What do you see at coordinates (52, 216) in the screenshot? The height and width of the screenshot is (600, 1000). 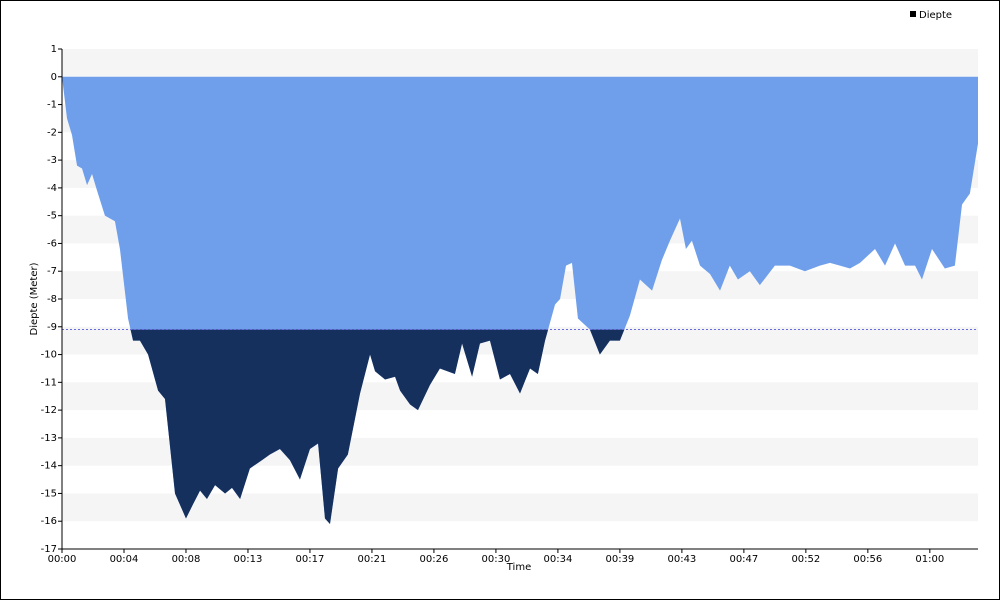 I see `y-tick-label: -5` at bounding box center [52, 216].